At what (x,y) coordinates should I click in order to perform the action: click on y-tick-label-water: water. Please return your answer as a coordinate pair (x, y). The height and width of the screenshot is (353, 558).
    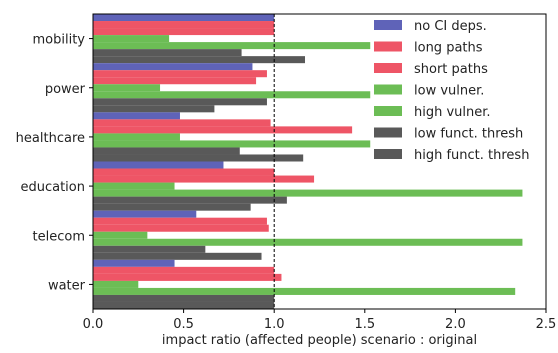
    Looking at the image, I should click on (67, 285).